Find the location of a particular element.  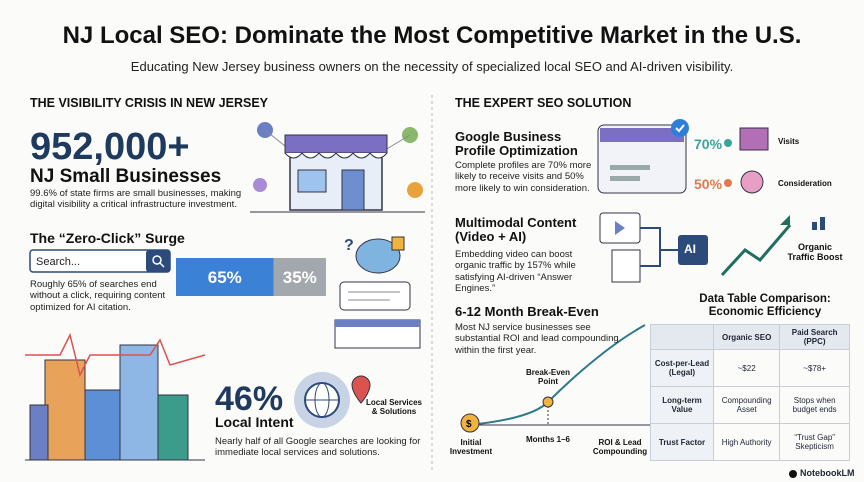

table-cell: ~$78+ is located at coordinates (814, 368).